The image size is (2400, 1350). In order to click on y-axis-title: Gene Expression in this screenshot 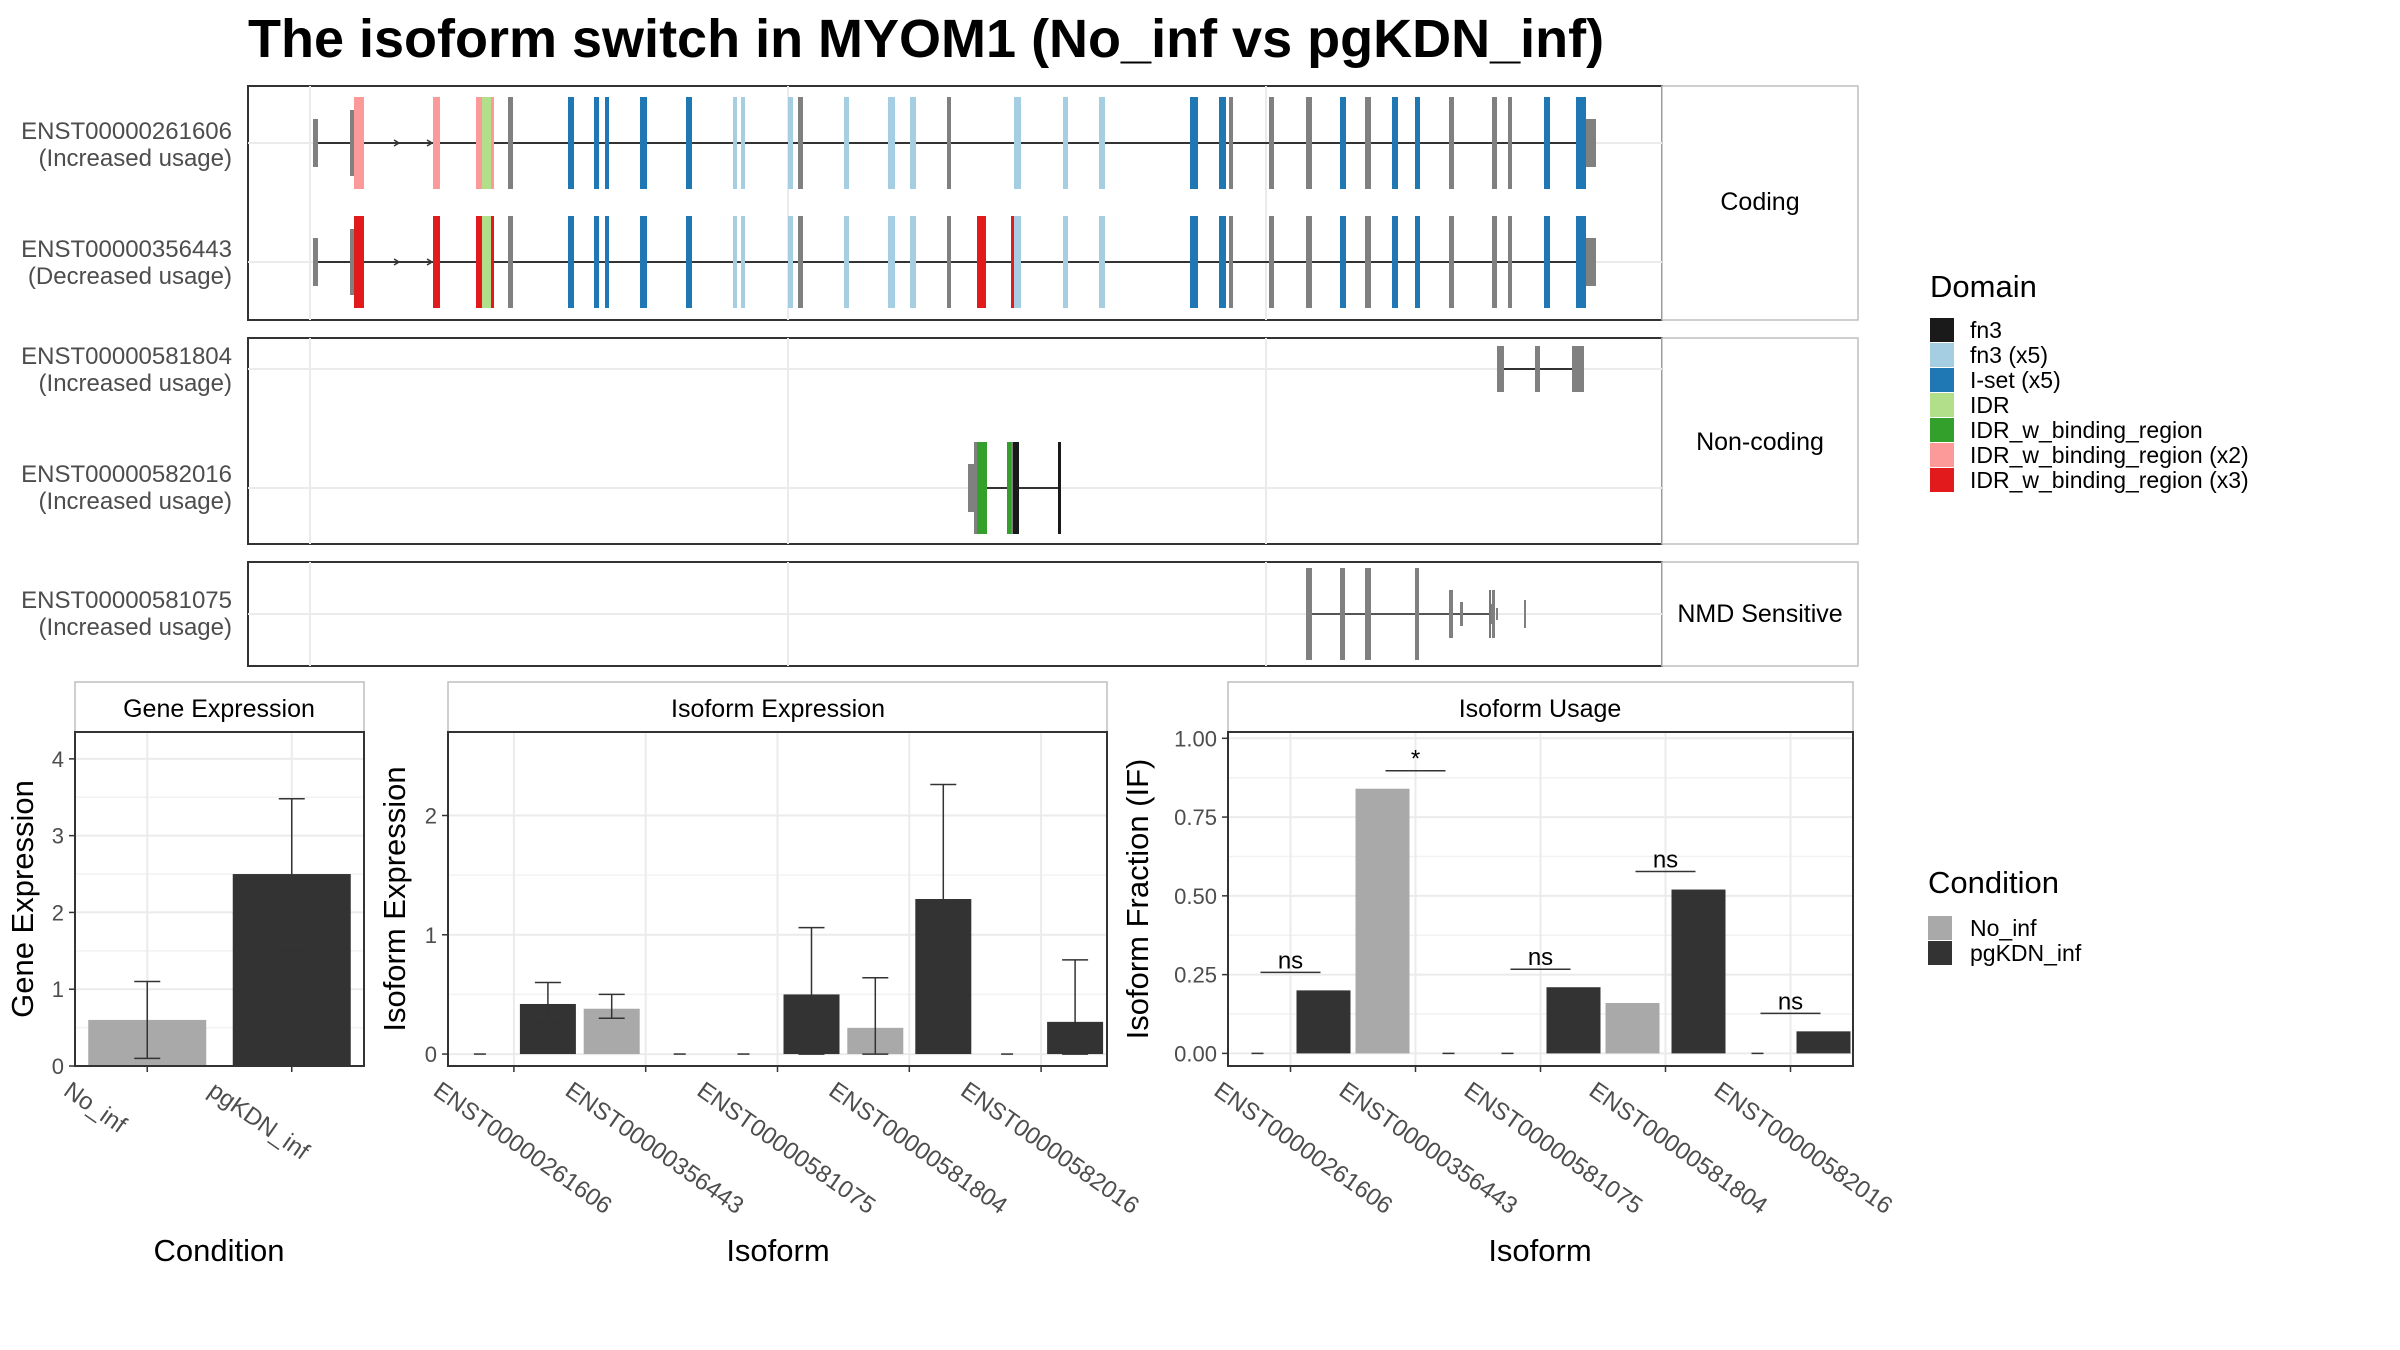, I will do `click(22, 899)`.